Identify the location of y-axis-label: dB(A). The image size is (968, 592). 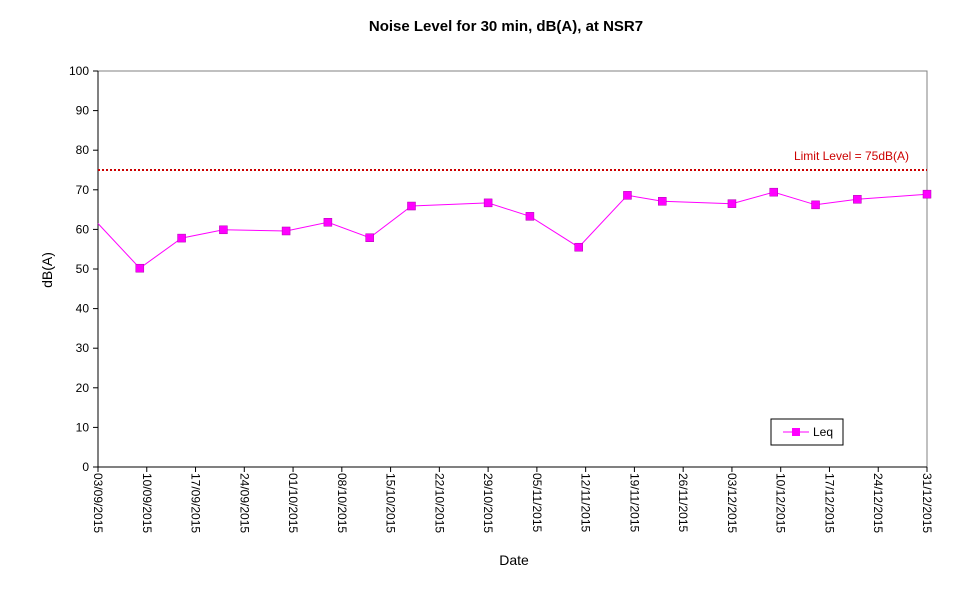
(47, 270).